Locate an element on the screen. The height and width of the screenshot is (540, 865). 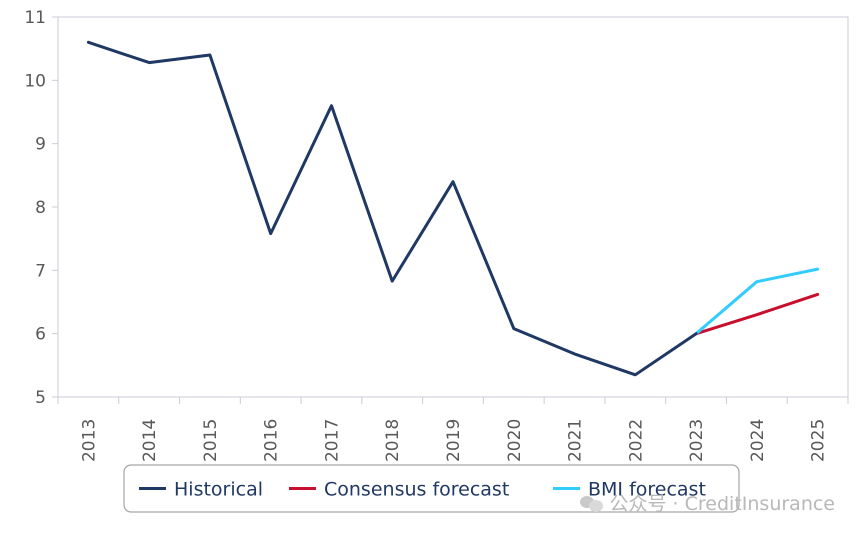
y-tick-label: 6 is located at coordinates (40, 335).